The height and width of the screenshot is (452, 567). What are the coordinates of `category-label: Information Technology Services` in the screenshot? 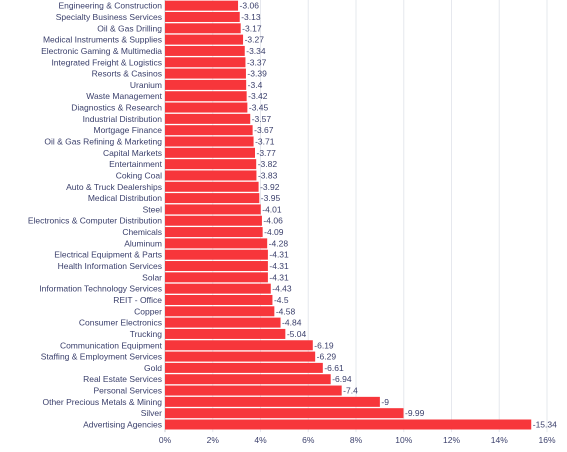 It's located at (100, 289).